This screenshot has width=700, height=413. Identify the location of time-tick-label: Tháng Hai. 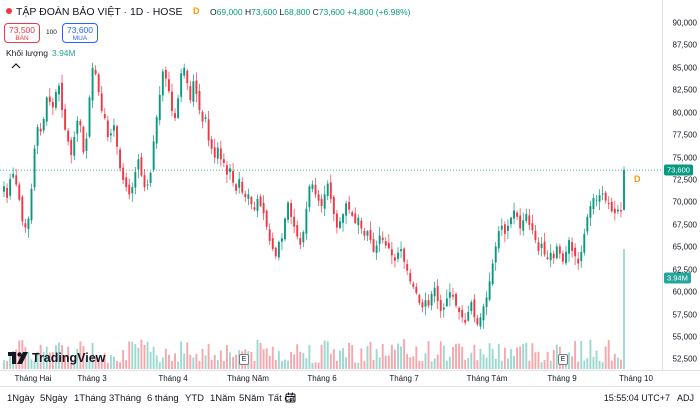
(33, 378).